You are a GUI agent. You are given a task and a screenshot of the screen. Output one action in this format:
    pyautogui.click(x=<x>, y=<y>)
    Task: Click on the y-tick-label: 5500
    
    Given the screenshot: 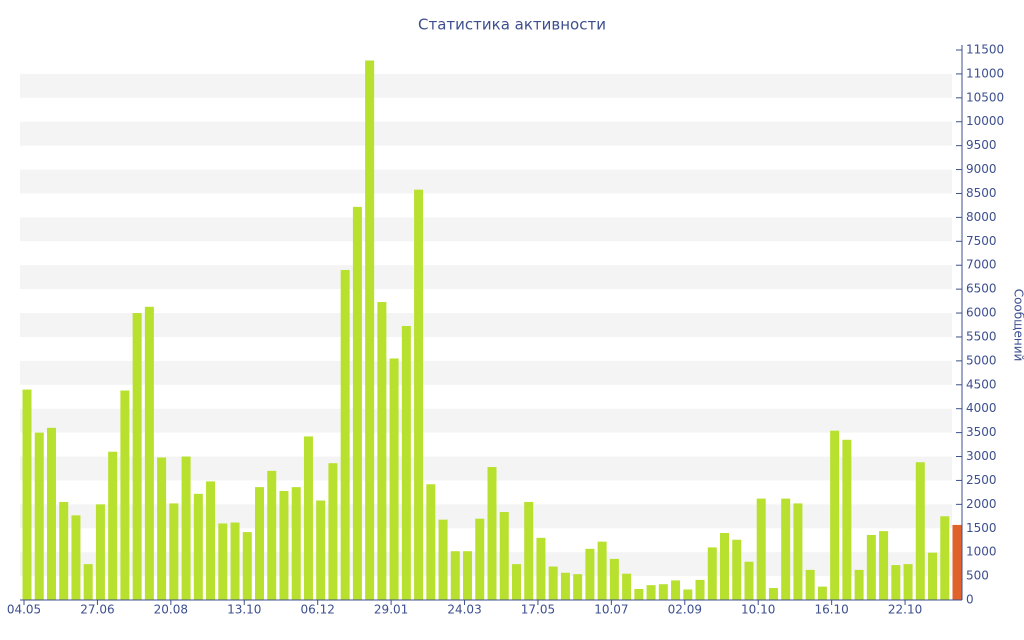 What is the action you would take?
    pyautogui.click(x=981, y=336)
    